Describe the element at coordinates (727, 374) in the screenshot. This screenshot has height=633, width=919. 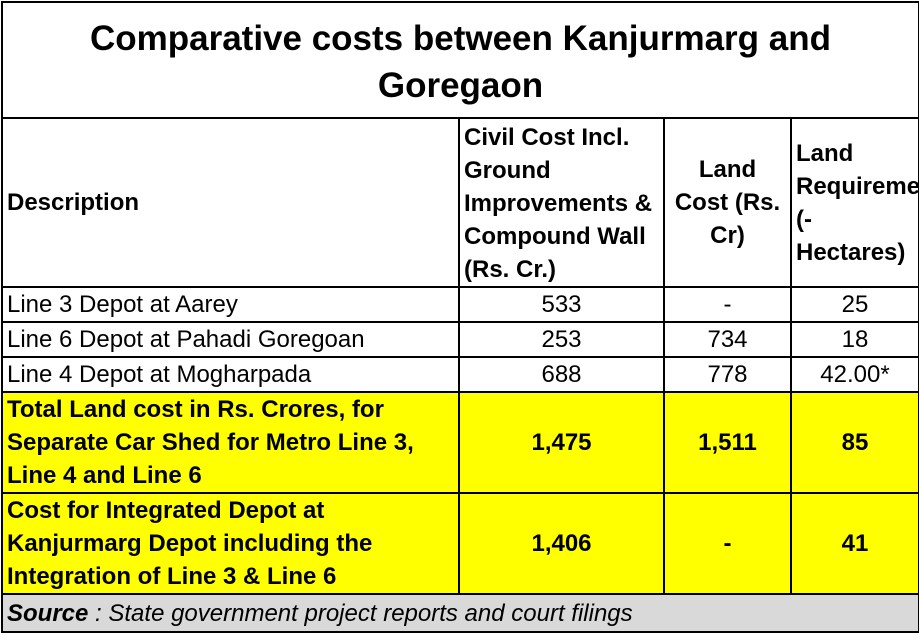
I see `row-land-cost: 778` at that location.